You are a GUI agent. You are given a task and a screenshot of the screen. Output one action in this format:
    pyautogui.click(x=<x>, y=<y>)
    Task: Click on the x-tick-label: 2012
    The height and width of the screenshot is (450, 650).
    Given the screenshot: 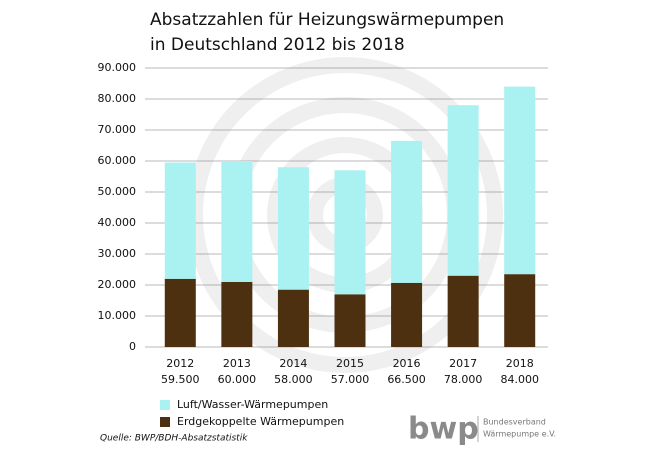 What is the action you would take?
    pyautogui.click(x=180, y=363)
    